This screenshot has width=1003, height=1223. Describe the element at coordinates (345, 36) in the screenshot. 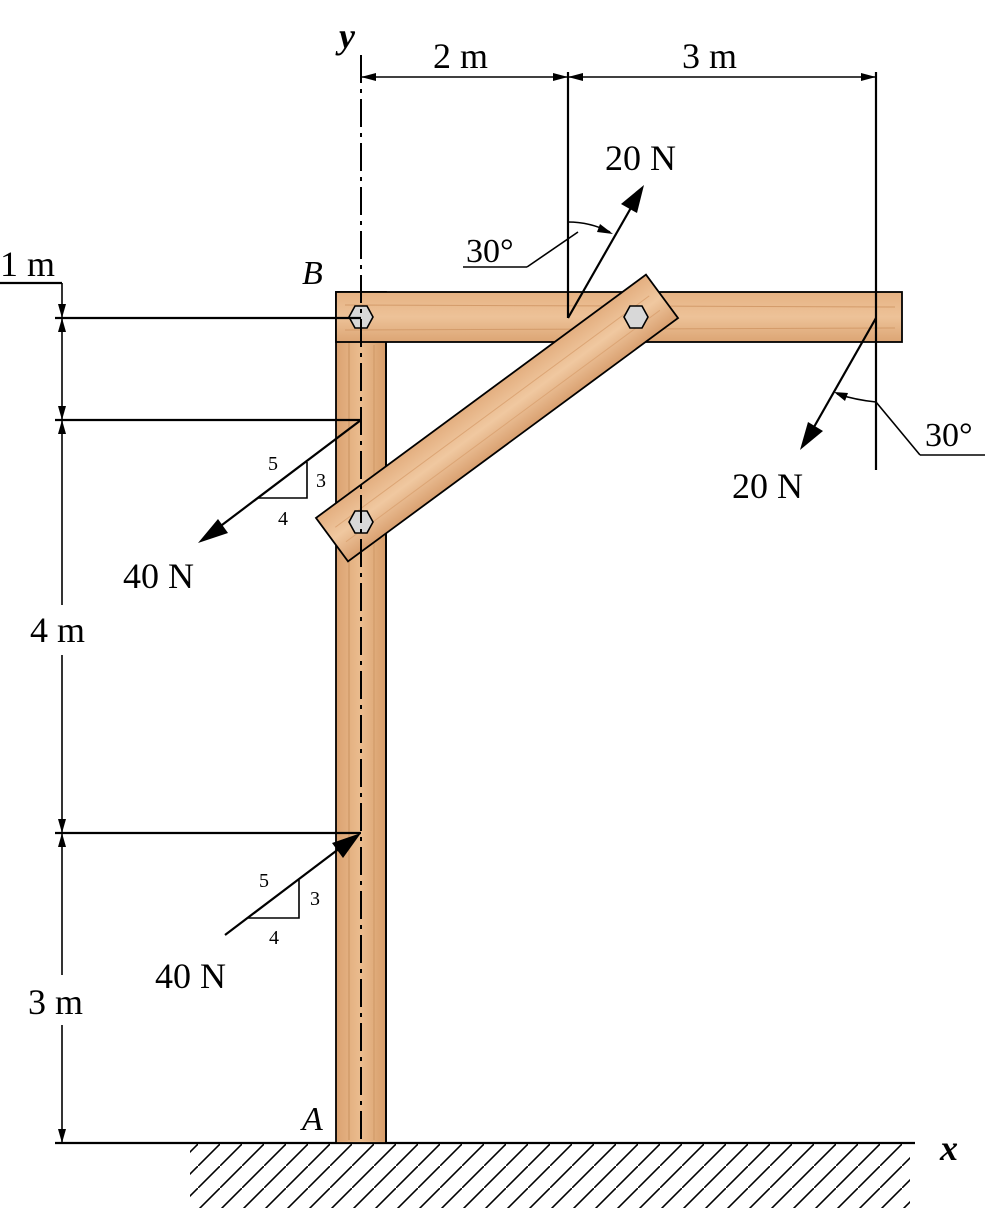

I see `y-axis-label: y` at that location.